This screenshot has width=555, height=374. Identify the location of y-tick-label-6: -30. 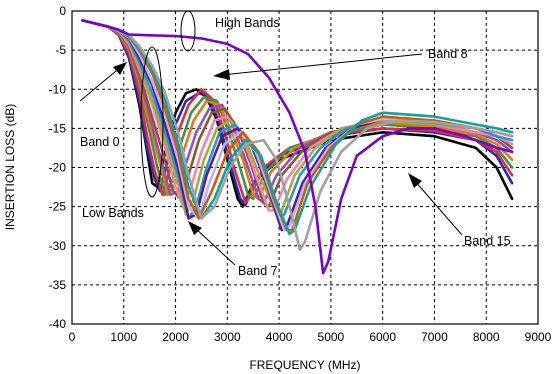
(58, 246).